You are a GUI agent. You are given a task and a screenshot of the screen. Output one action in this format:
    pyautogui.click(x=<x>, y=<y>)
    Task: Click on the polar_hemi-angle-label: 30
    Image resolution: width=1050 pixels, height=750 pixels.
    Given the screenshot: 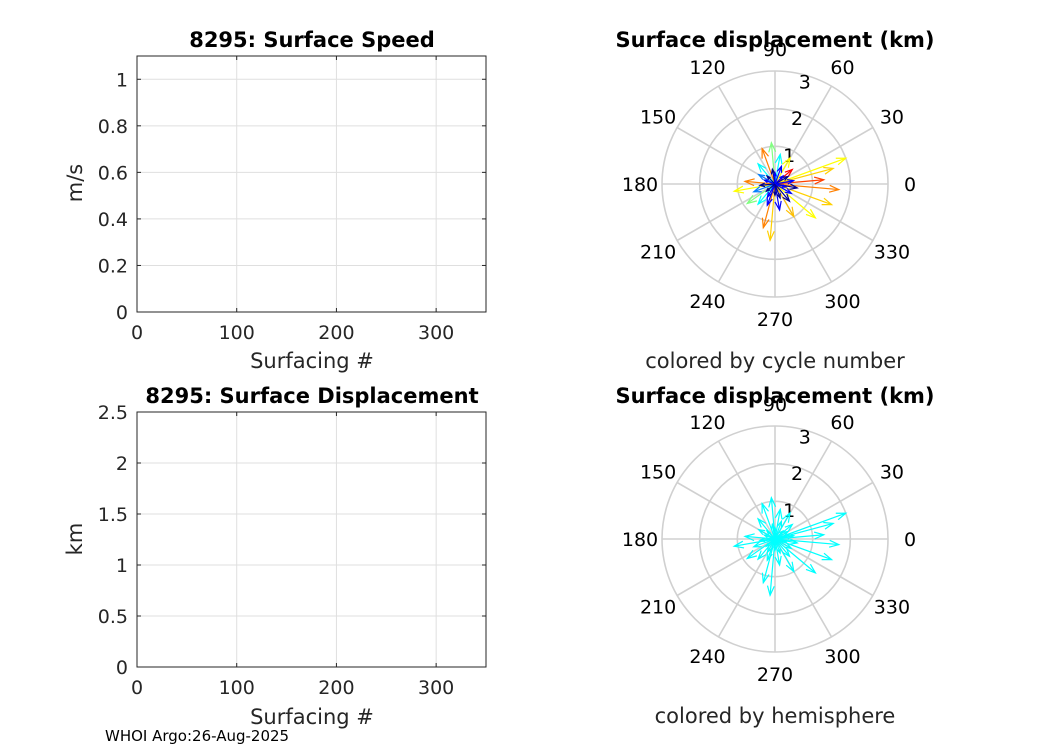 What is the action you would take?
    pyautogui.click(x=892, y=473)
    